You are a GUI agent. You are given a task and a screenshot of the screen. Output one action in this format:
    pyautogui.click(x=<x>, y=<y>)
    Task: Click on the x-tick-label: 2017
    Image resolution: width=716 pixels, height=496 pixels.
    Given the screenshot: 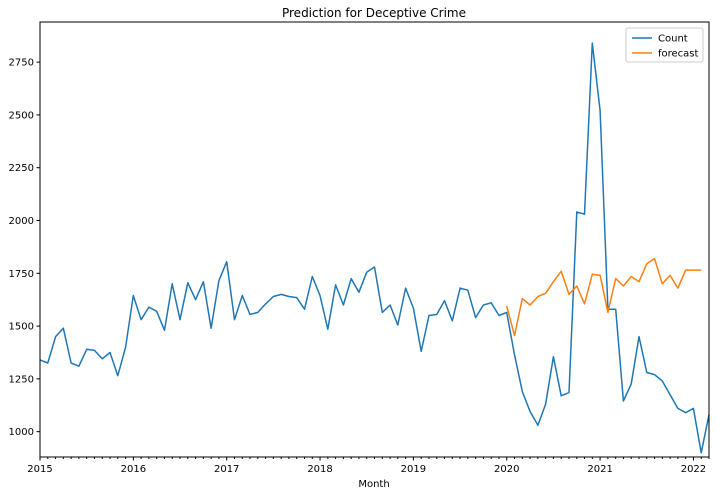 What is the action you would take?
    pyautogui.click(x=226, y=469)
    